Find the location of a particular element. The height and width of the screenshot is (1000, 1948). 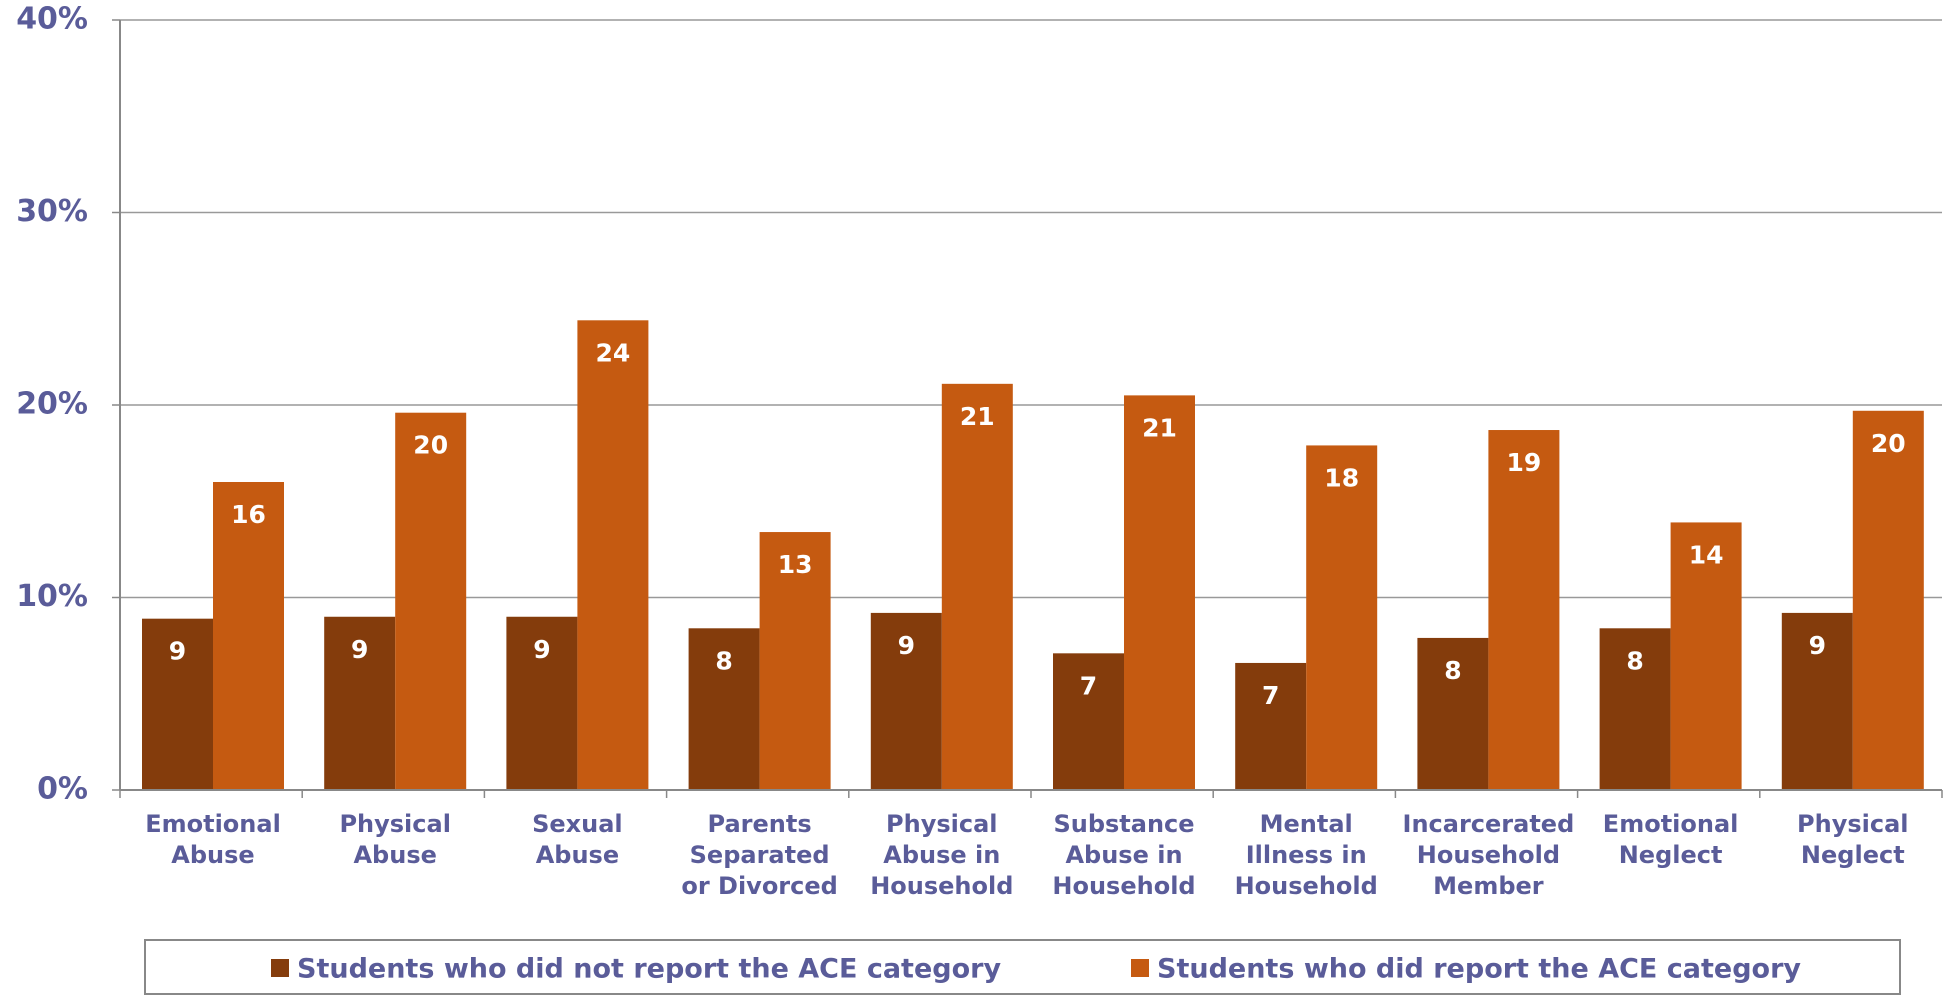

x-tick-label: Separated is located at coordinates (760, 855).